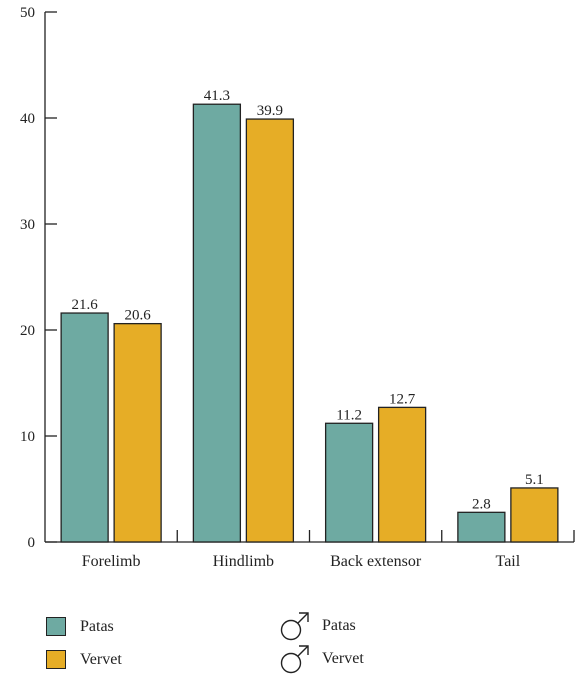 The width and height of the screenshot is (578, 676). Describe the element at coordinates (243, 561) in the screenshot. I see `x-category-label: Hindlimb` at that location.